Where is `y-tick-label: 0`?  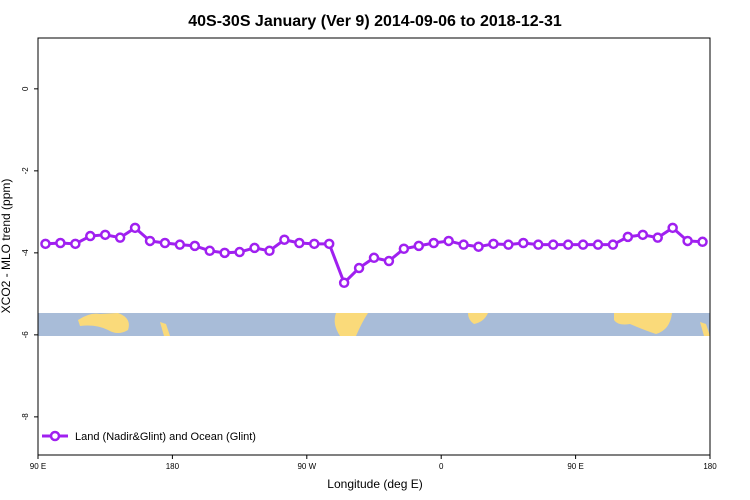 y-tick-label: 0 is located at coordinates (25, 88).